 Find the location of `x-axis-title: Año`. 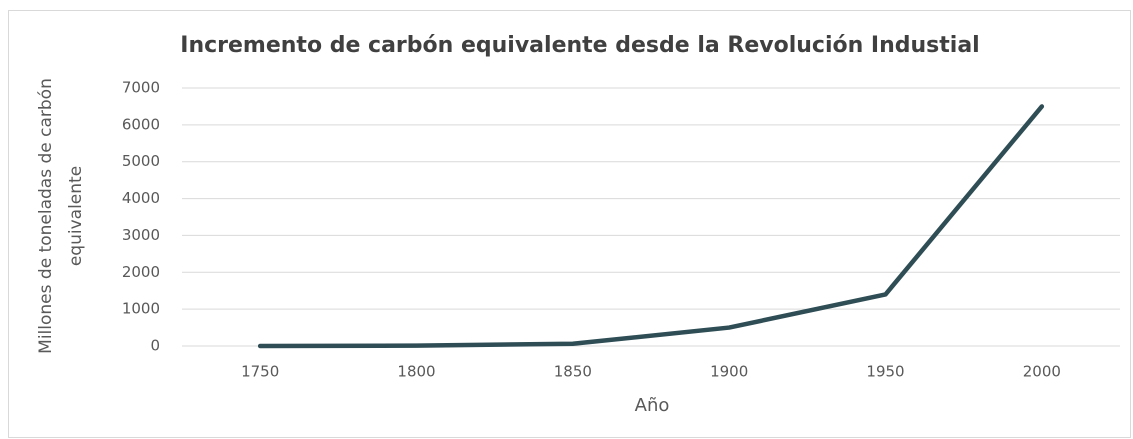

x-axis-title: Año is located at coordinates (652, 405).